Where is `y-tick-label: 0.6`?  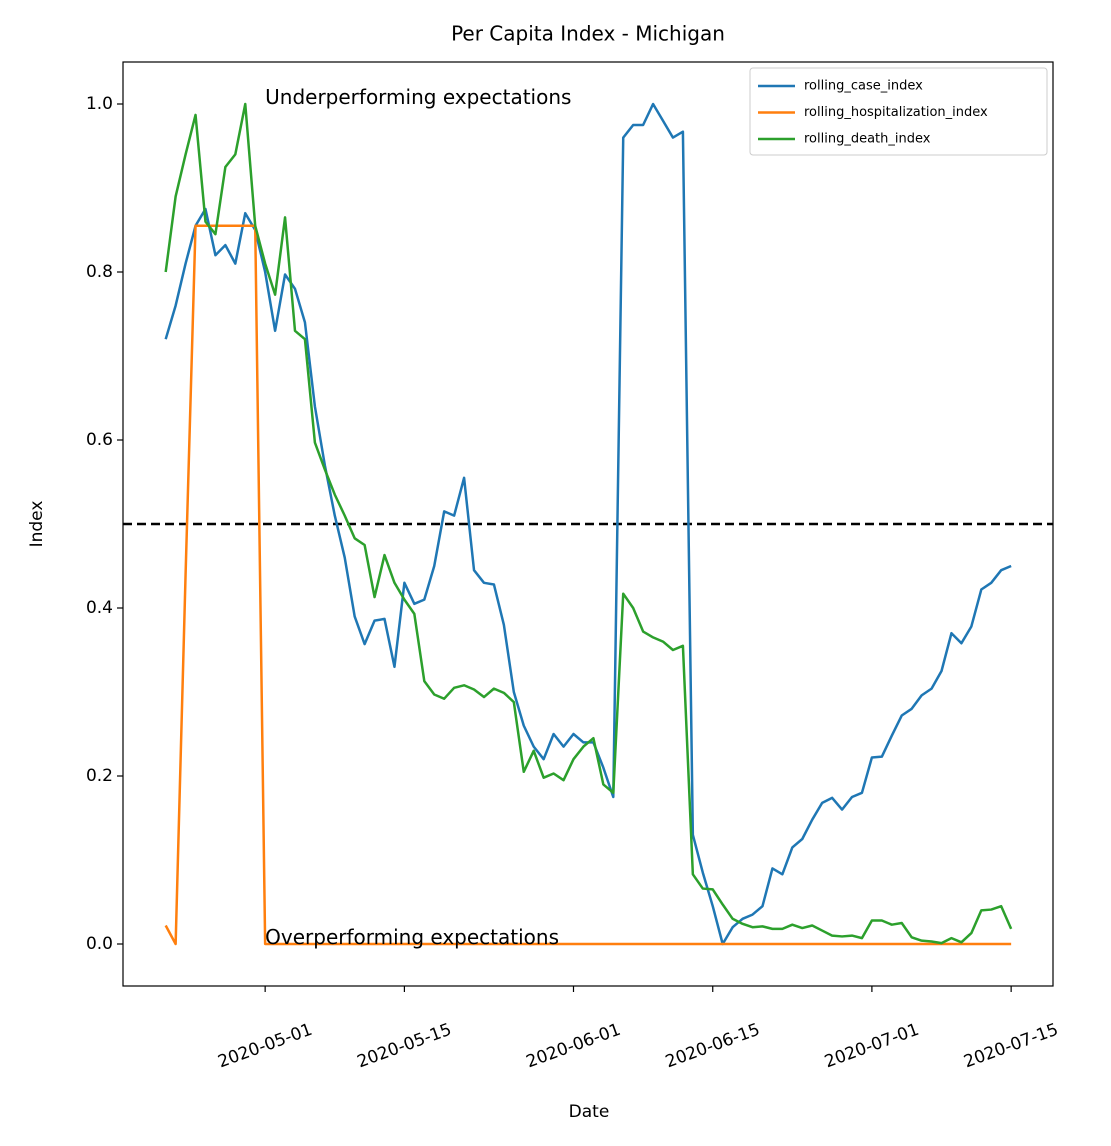 y-tick-label: 0.6 is located at coordinates (99, 440).